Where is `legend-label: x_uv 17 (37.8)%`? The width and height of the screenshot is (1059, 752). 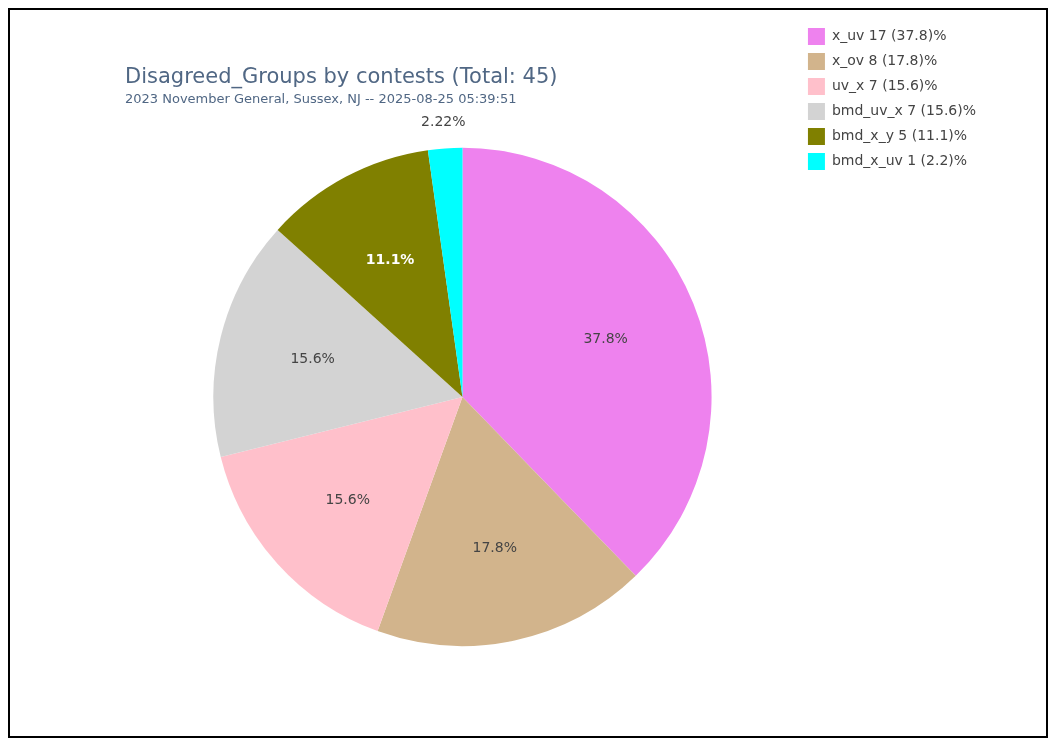
legend-label: x_uv 17 (37.8)% is located at coordinates (889, 35).